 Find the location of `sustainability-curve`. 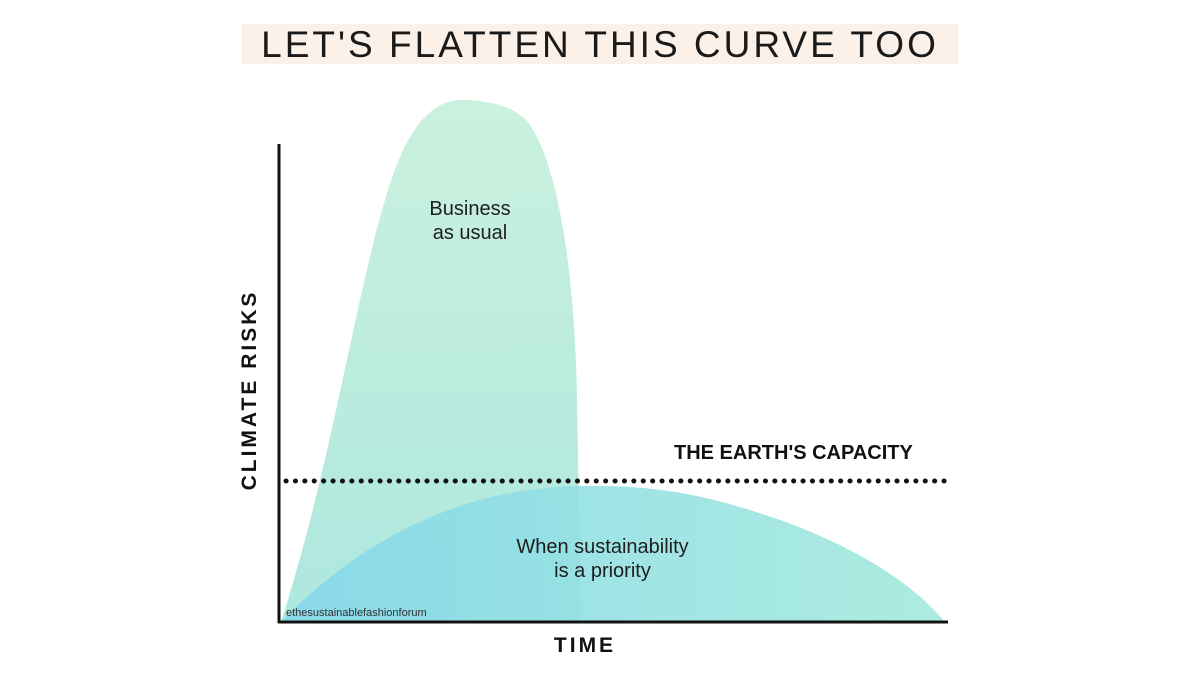

sustainability-curve is located at coordinates (613, 553).